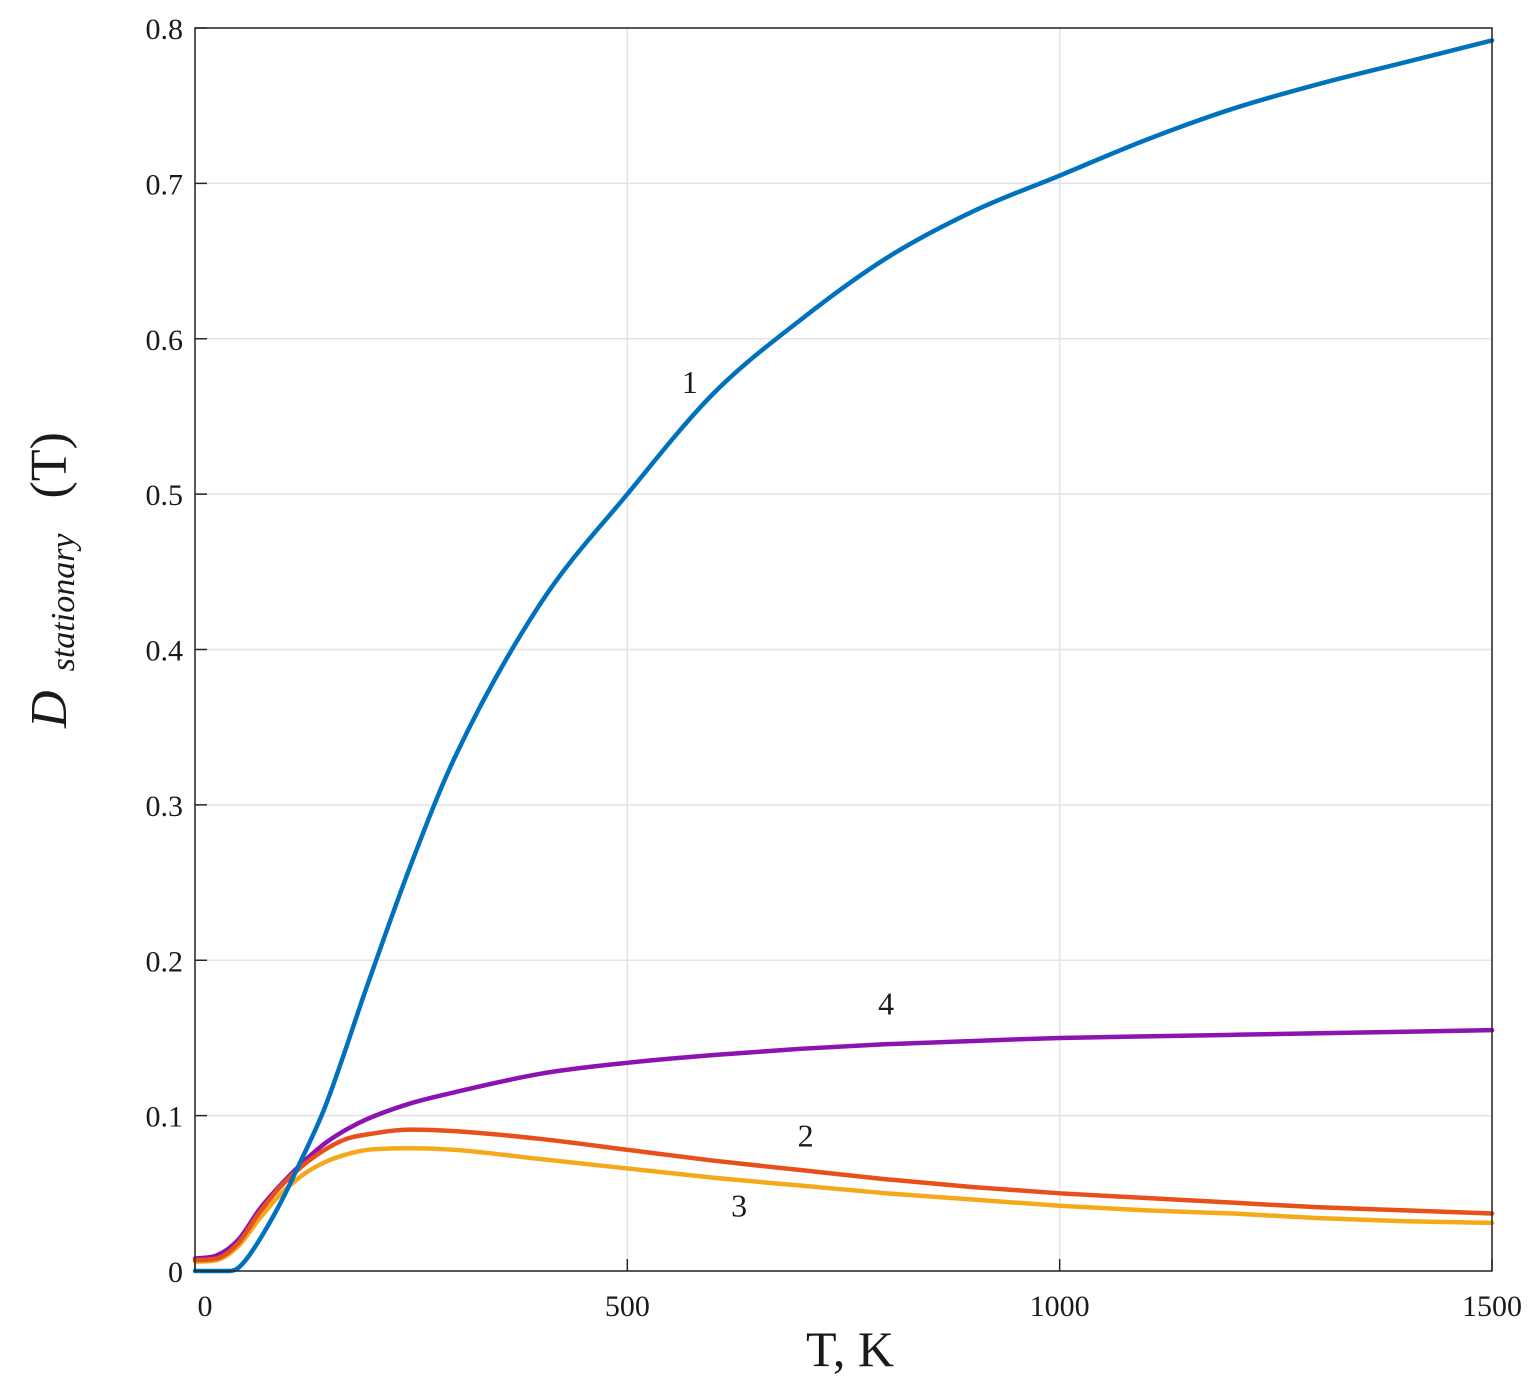  What do you see at coordinates (1060, 1306) in the screenshot?
I see `x-tick-label: 1000` at bounding box center [1060, 1306].